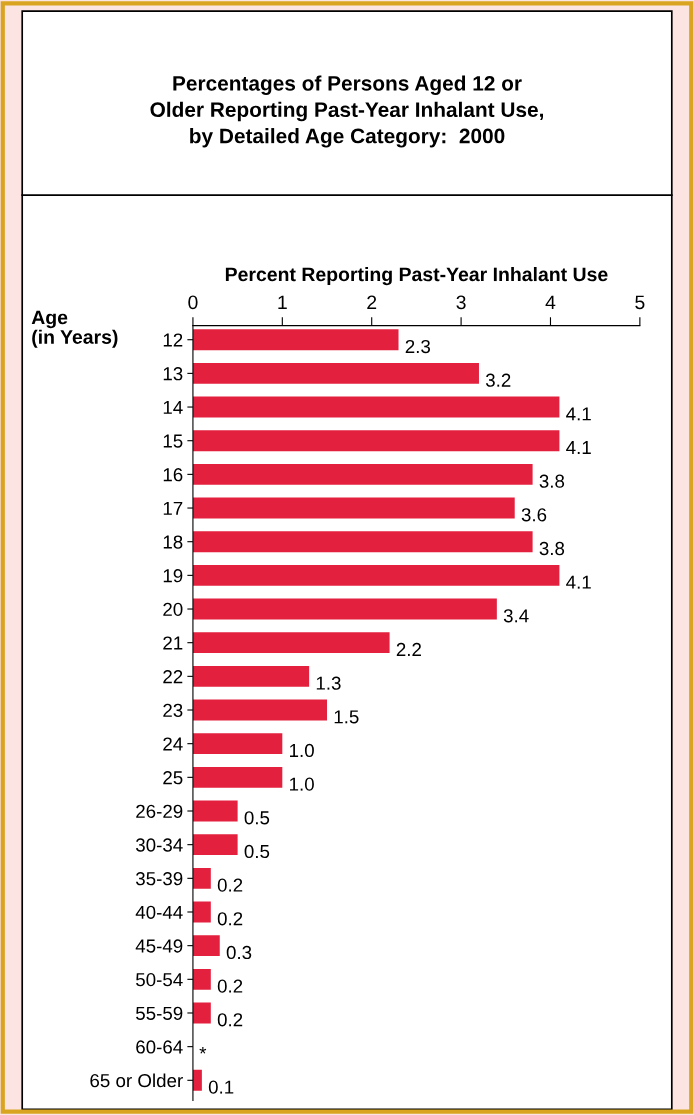 The image size is (694, 1115). Describe the element at coordinates (408, 649) in the screenshot. I see `data-label: 2.2` at that location.